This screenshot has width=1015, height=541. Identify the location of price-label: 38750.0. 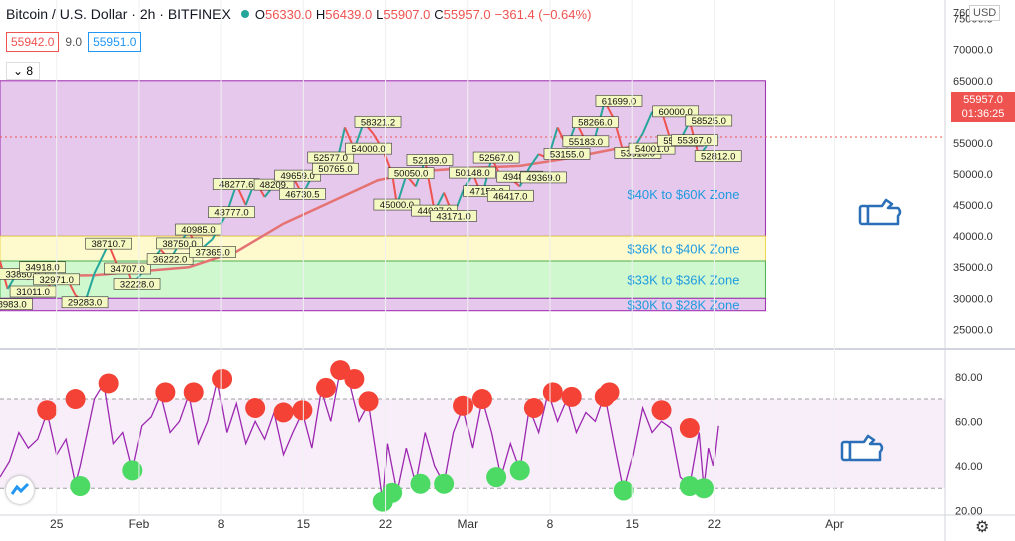
(179, 243).